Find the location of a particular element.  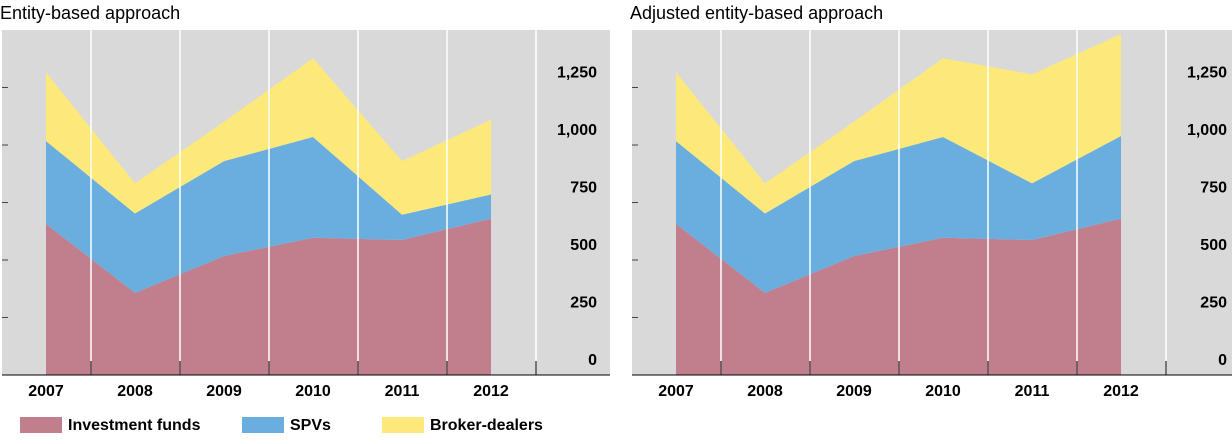

legend-label: SPVs is located at coordinates (310, 425).